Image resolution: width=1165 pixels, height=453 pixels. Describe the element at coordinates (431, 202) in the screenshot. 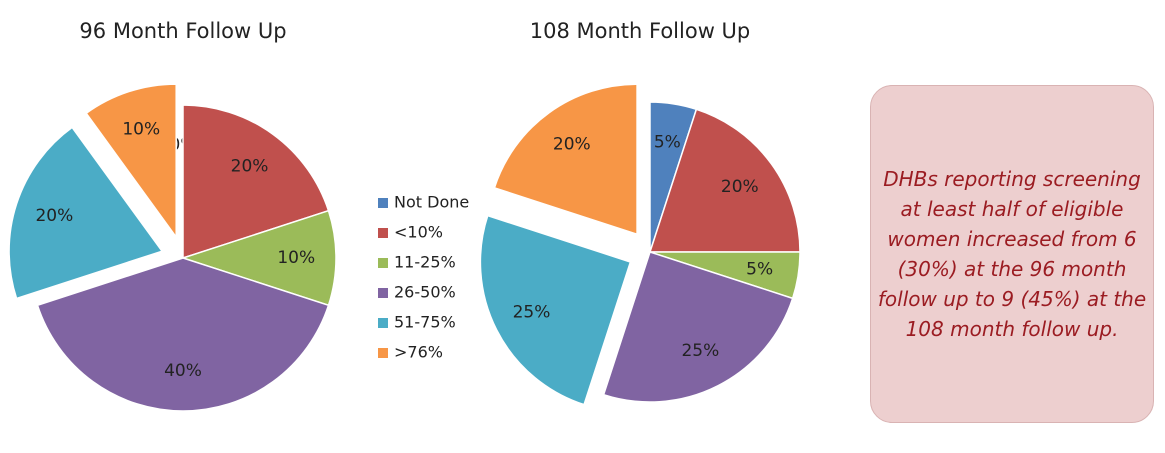

I see `legend-label: Not Done` at that location.